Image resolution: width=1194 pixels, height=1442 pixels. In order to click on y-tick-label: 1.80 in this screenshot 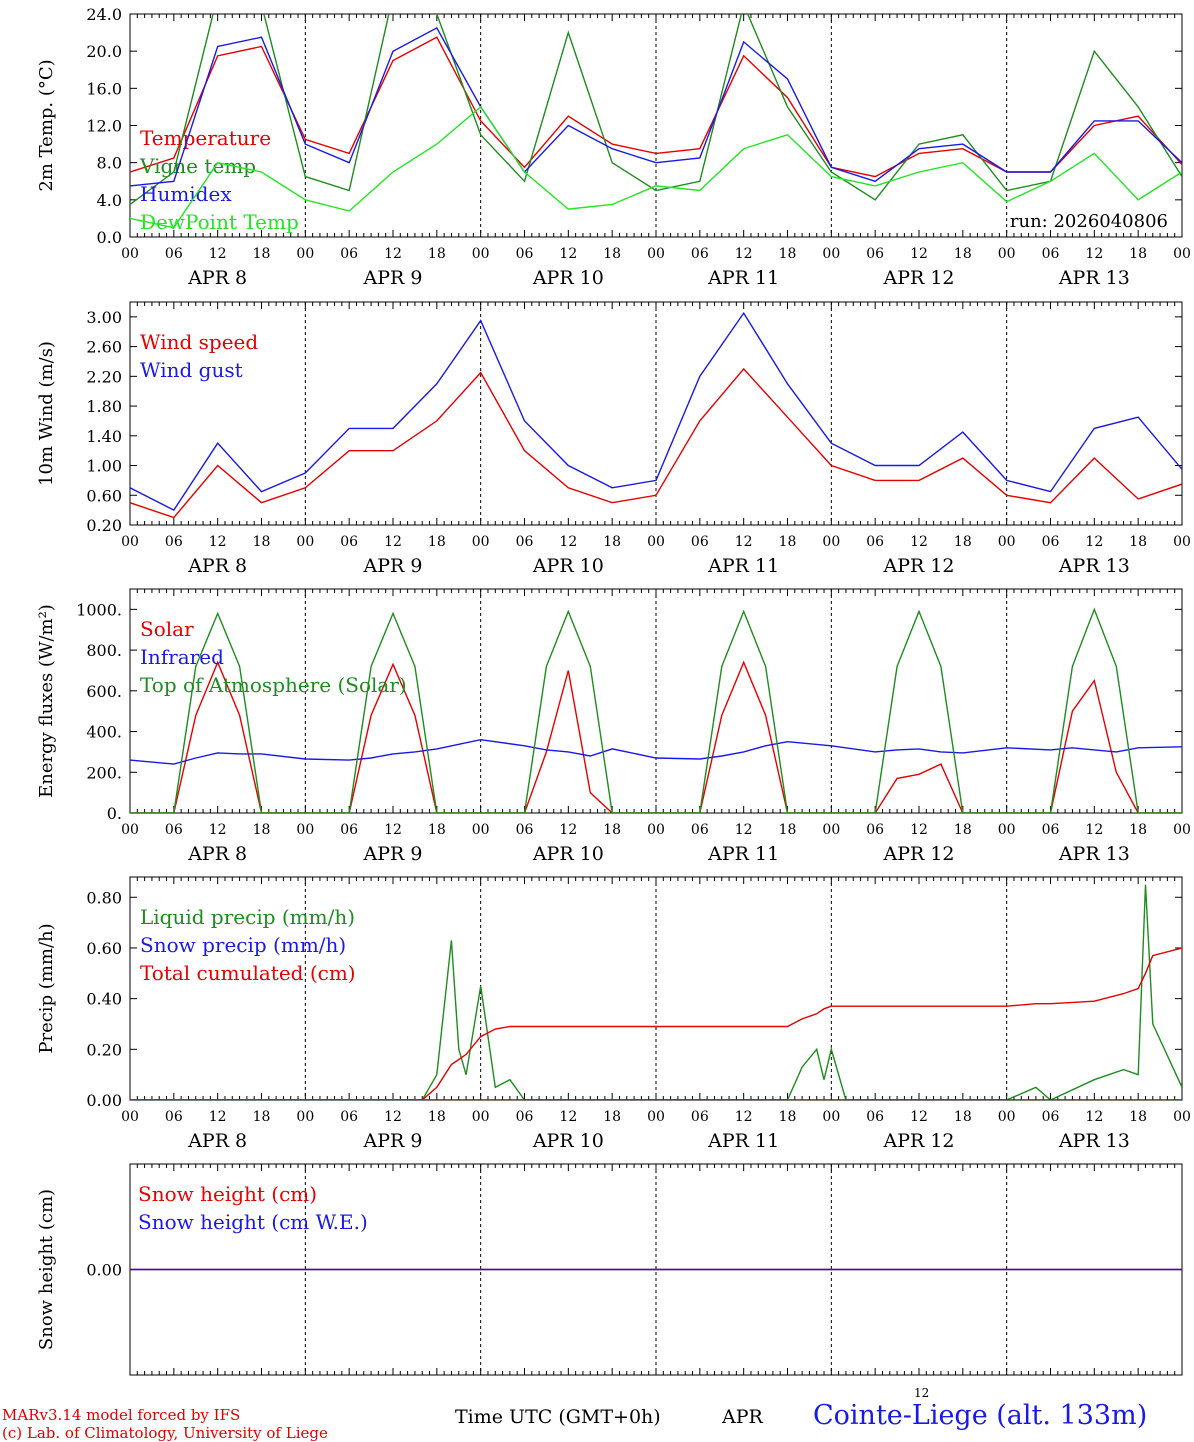, I will do `click(104, 406)`.